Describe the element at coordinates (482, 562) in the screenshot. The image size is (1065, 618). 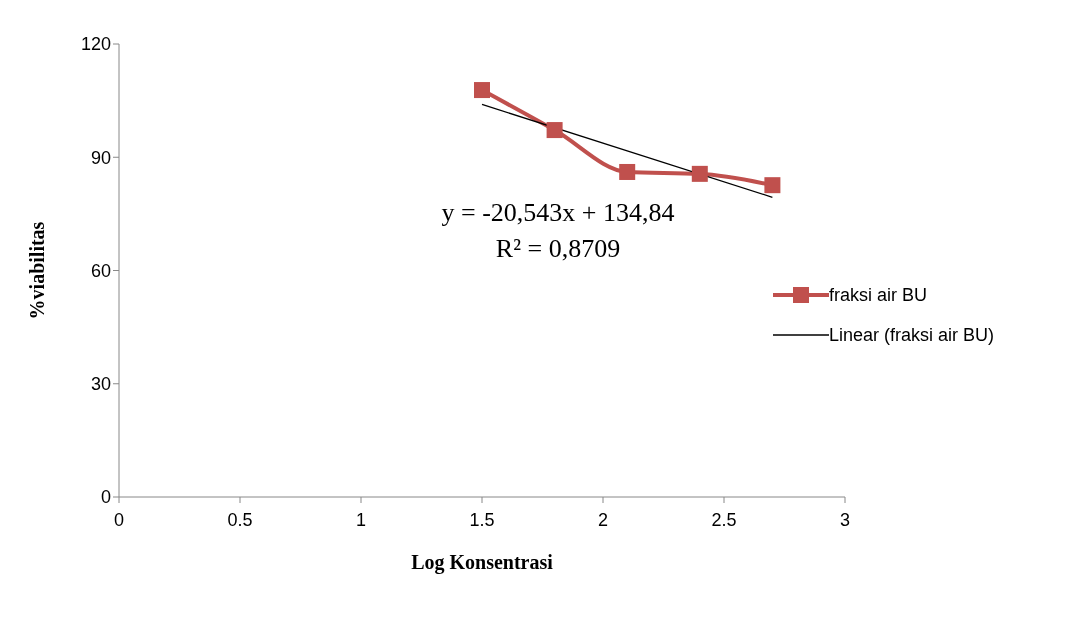
I see `x-axis-title: Log Konsentrasi` at that location.